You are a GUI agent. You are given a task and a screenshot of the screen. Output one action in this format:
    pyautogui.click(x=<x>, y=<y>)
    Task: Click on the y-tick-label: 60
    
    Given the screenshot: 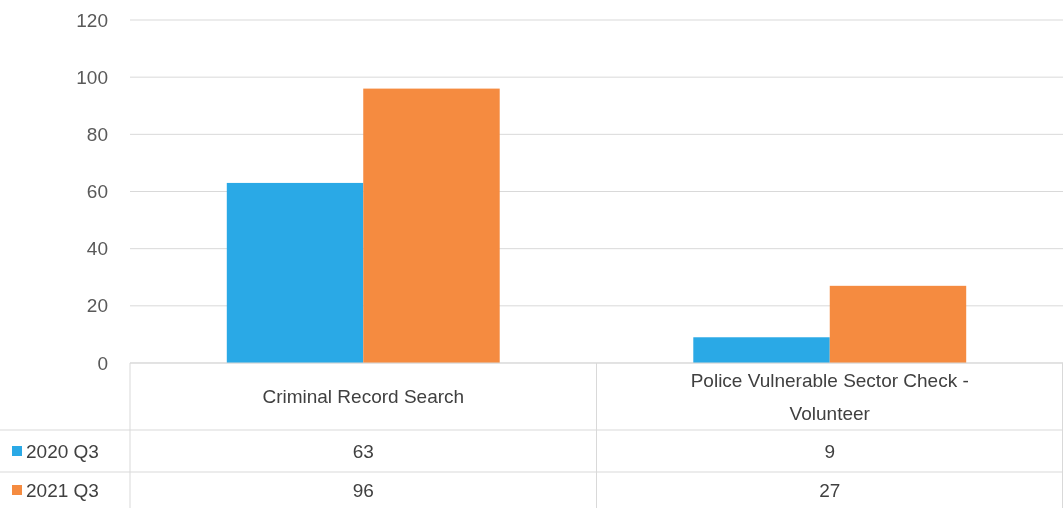 What is the action you would take?
    pyautogui.click(x=97, y=192)
    